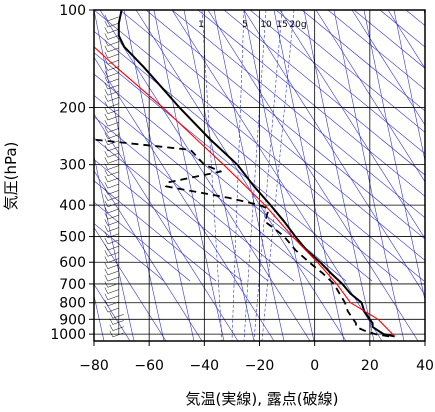 The image size is (435, 412). I want to click on mixing-ratio-label: 1, so click(201, 25).